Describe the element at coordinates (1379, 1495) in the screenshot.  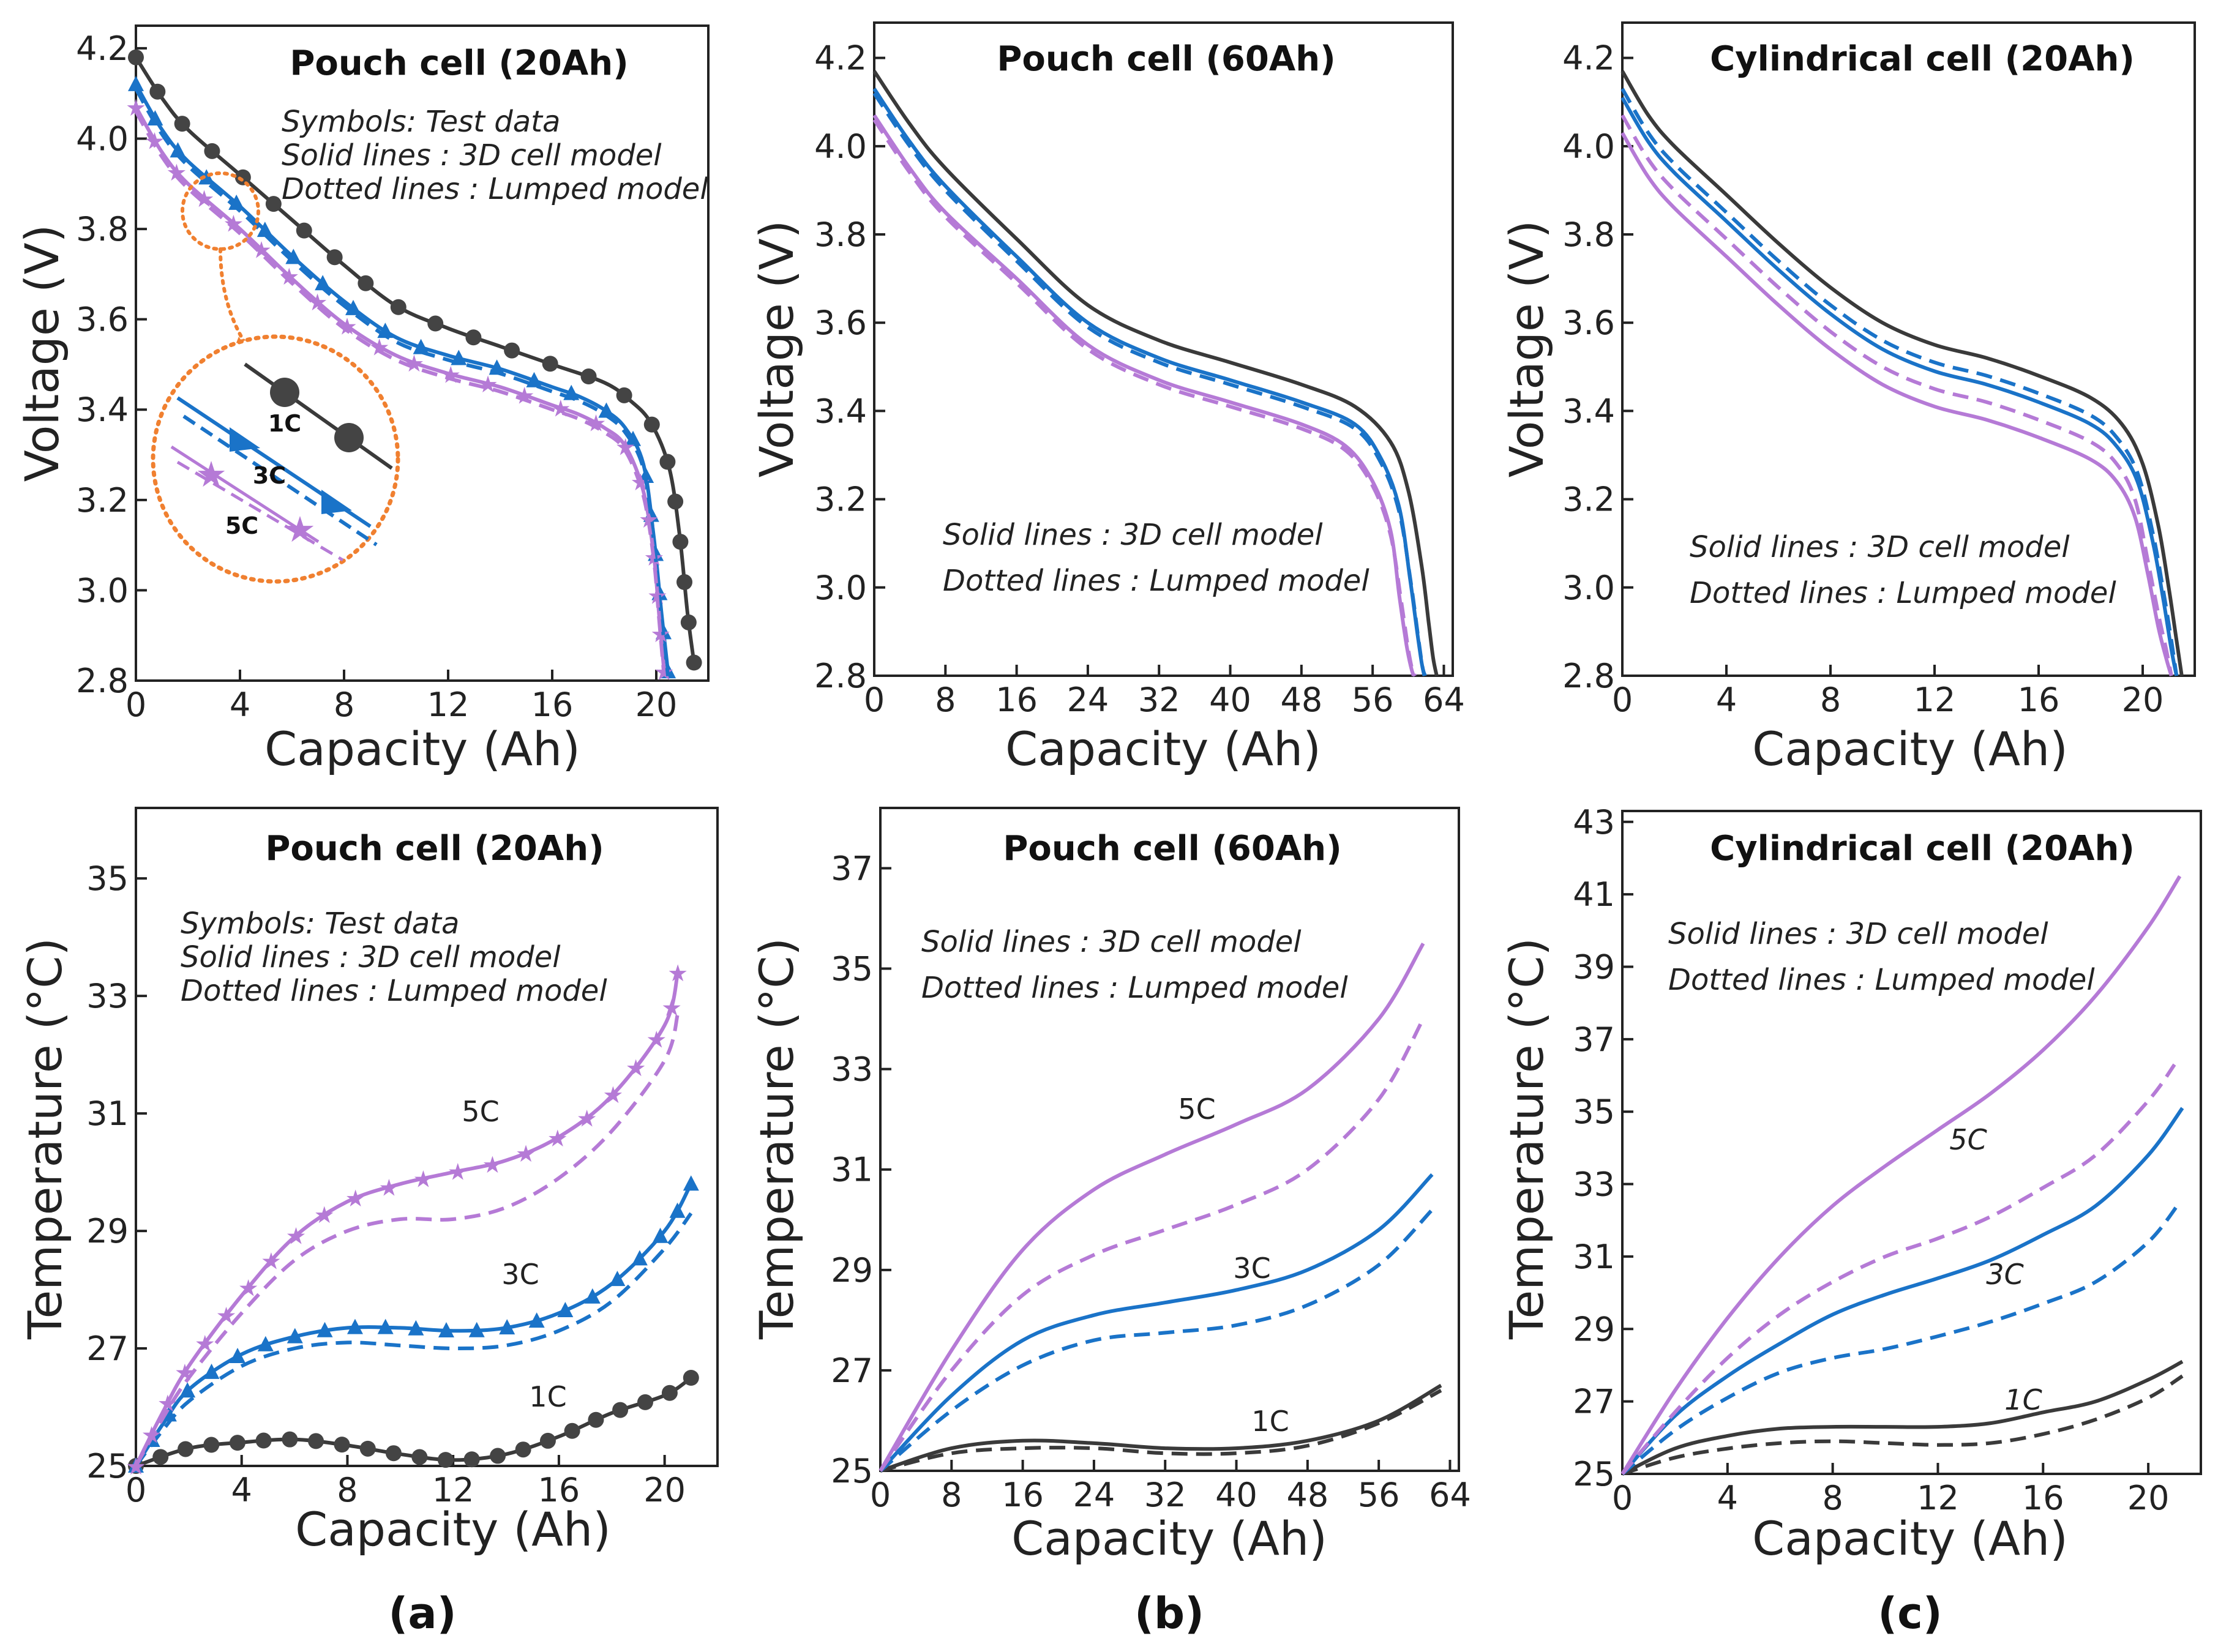
I see `x-tick-label: 56` at that location.